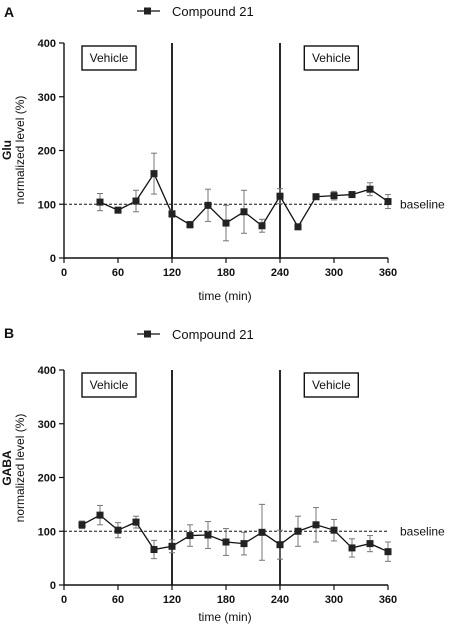  Describe the element at coordinates (235, 533) in the screenshot. I see `series-line` at that location.